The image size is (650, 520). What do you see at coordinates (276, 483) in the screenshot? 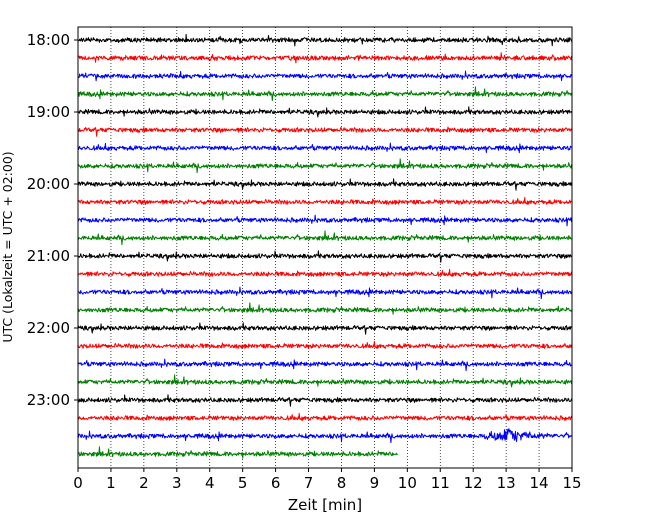
I see `x-tick-label: 6` at bounding box center [276, 483].